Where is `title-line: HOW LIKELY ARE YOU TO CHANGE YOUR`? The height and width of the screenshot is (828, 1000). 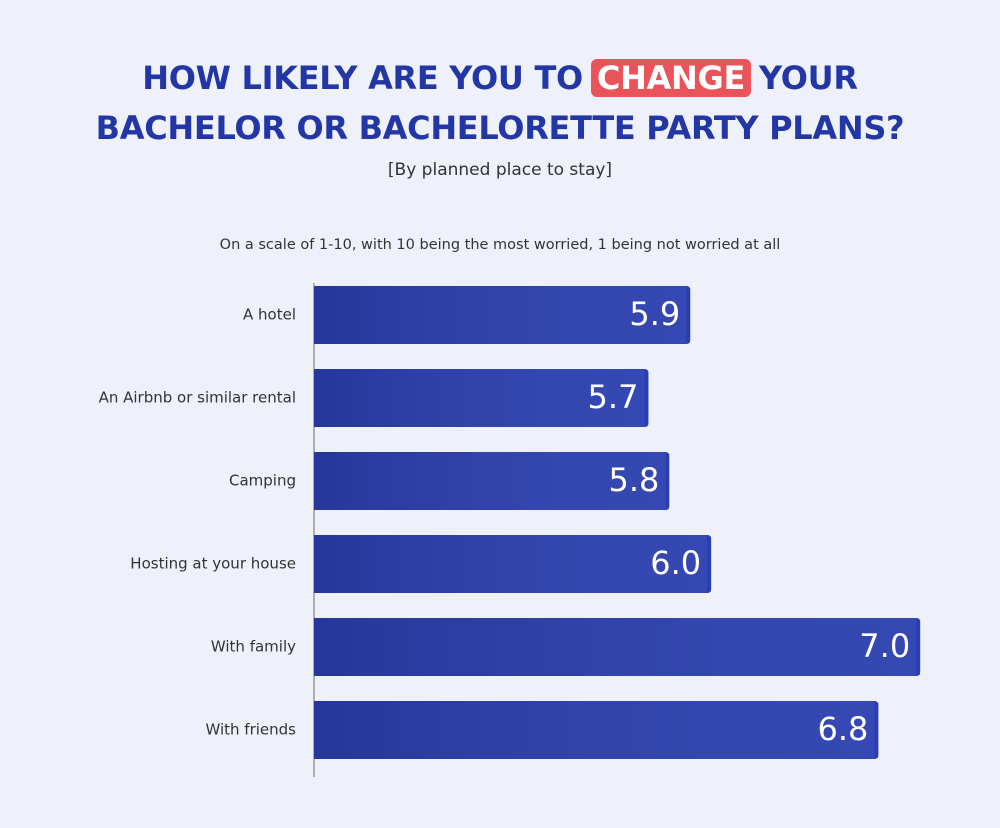 title-line: HOW LIKELY ARE YOU TO CHANGE YOUR is located at coordinates (500, 78).